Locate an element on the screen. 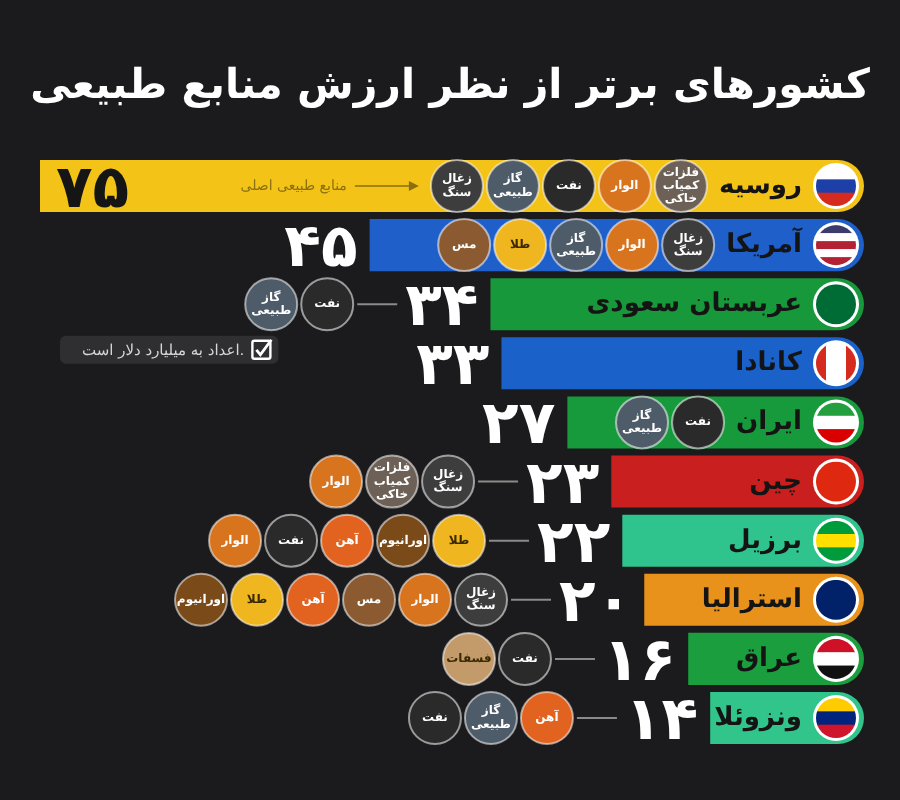 Image resolution: width=900 pixels, height=800 pixels. y-tick-label: آمریکا is located at coordinates (765, 243).